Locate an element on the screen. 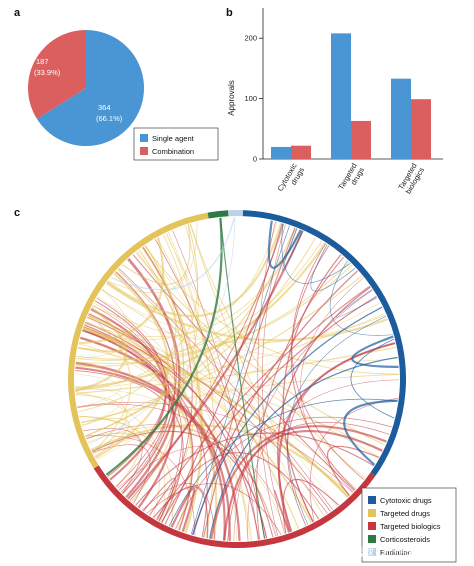 This screenshot has height=566, width=474. legend-swatch-combination is located at coordinates (144, 151).